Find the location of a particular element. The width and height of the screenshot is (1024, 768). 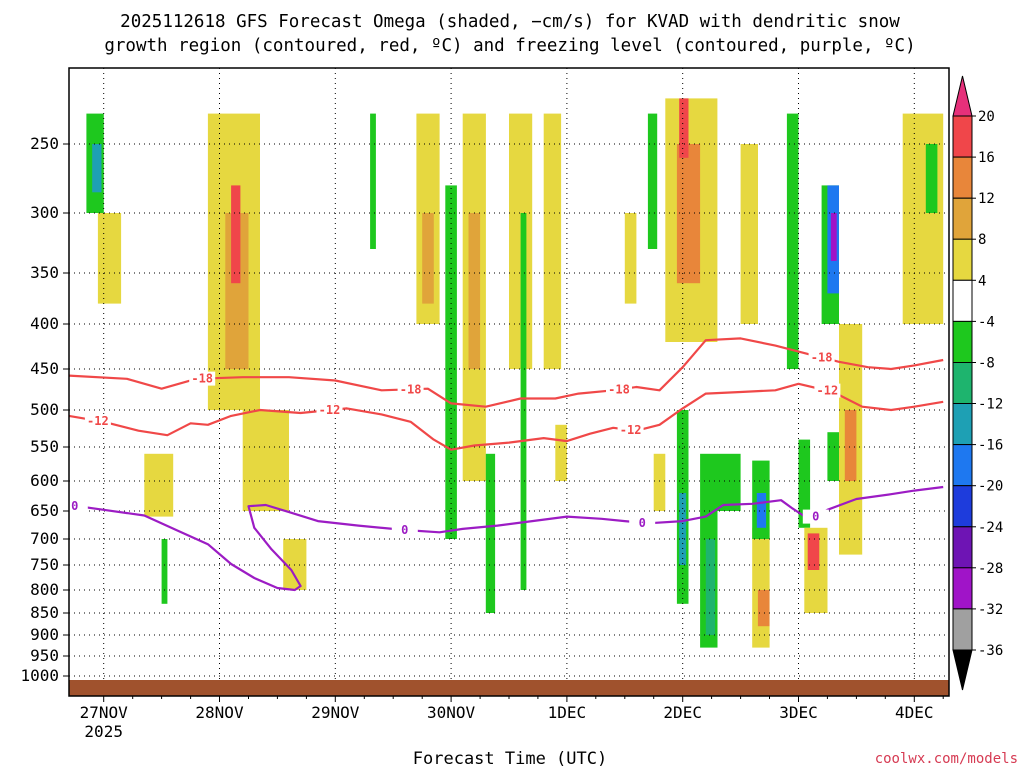

colorbar-tick-label: 16 is located at coordinates (986, 158).